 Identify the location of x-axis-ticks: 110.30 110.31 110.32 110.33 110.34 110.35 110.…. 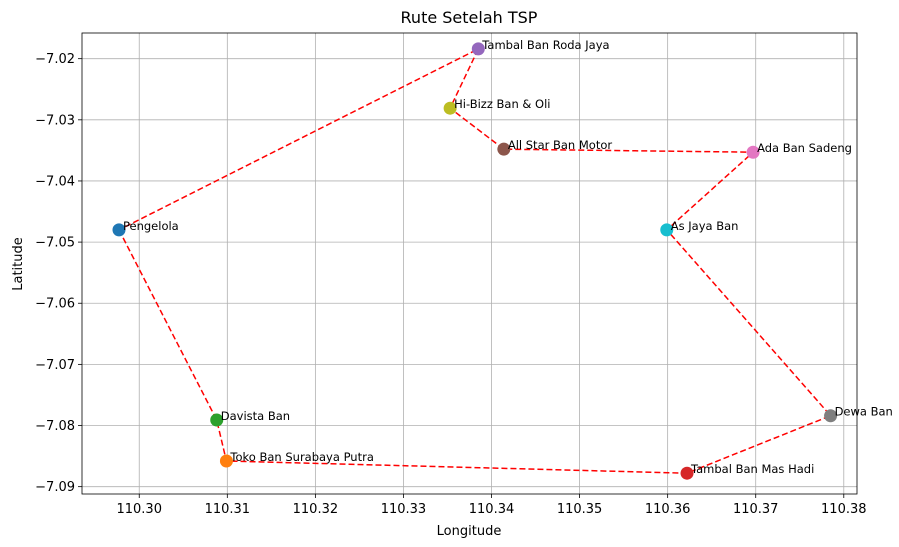
(491, 505).